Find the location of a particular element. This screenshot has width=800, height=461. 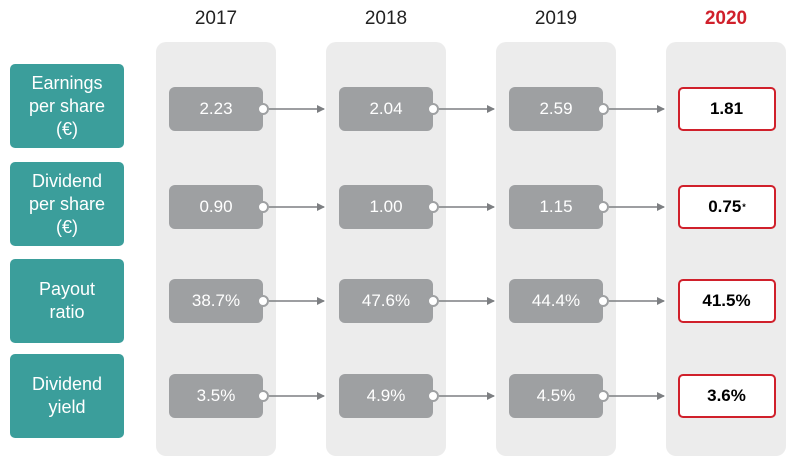

payout-2020-cell: 41.5% is located at coordinates (727, 301).